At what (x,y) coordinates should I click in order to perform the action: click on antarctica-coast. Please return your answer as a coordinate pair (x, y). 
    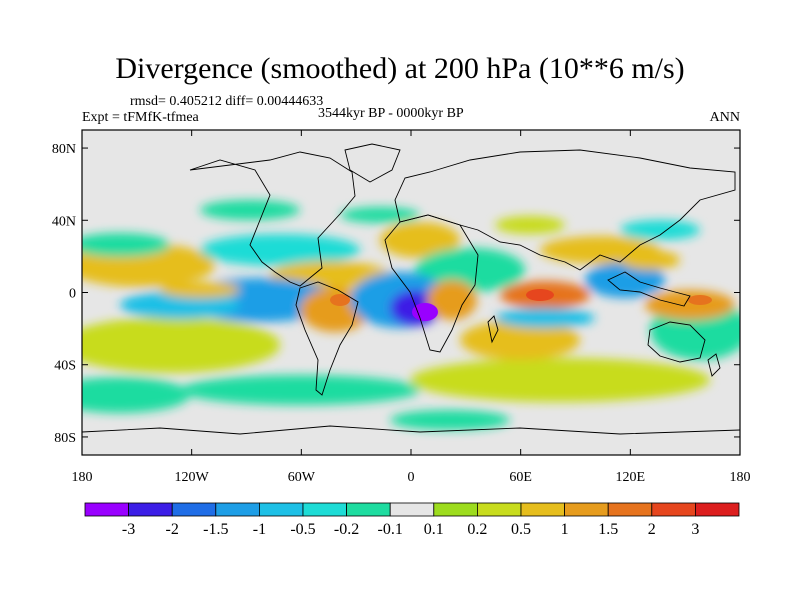
    Looking at the image, I should click on (411, 430).